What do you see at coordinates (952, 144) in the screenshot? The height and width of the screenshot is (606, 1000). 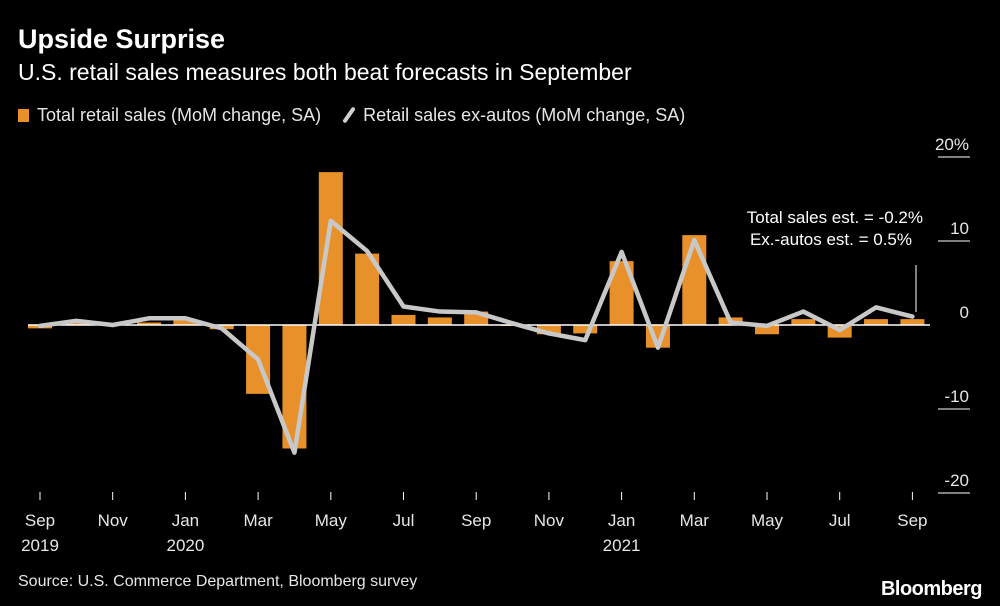 I see `y-tick-label-0: 20%` at bounding box center [952, 144].